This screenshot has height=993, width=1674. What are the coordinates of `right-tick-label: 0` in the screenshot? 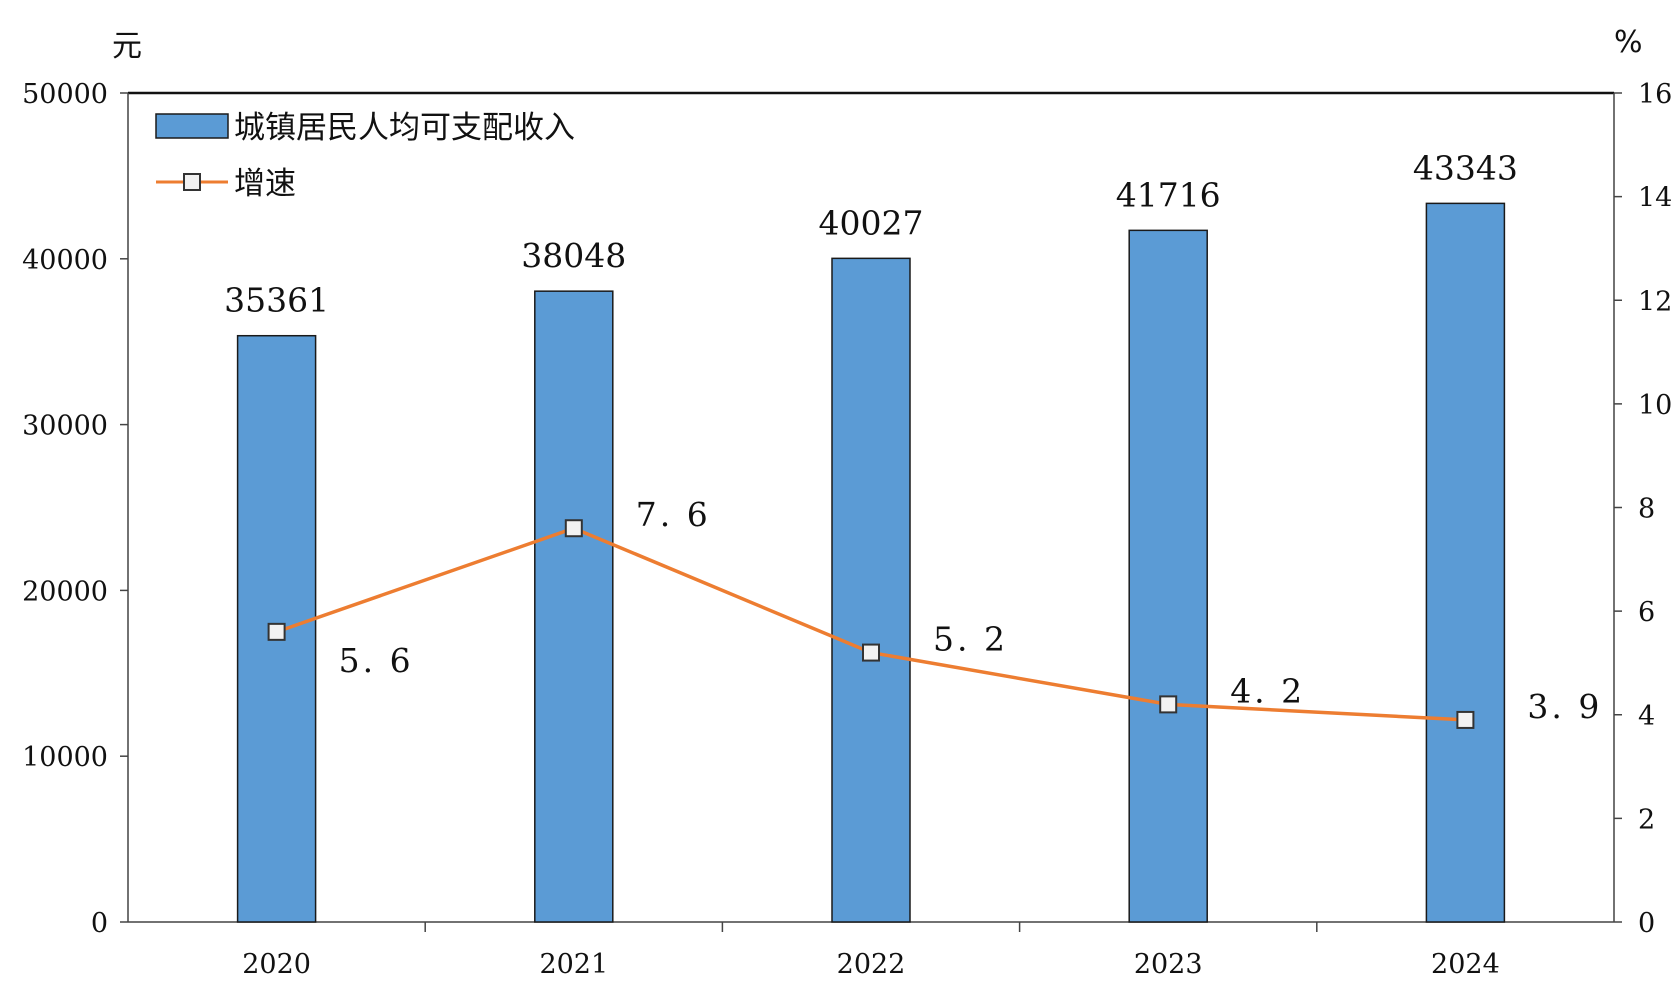 It's located at (1646, 923).